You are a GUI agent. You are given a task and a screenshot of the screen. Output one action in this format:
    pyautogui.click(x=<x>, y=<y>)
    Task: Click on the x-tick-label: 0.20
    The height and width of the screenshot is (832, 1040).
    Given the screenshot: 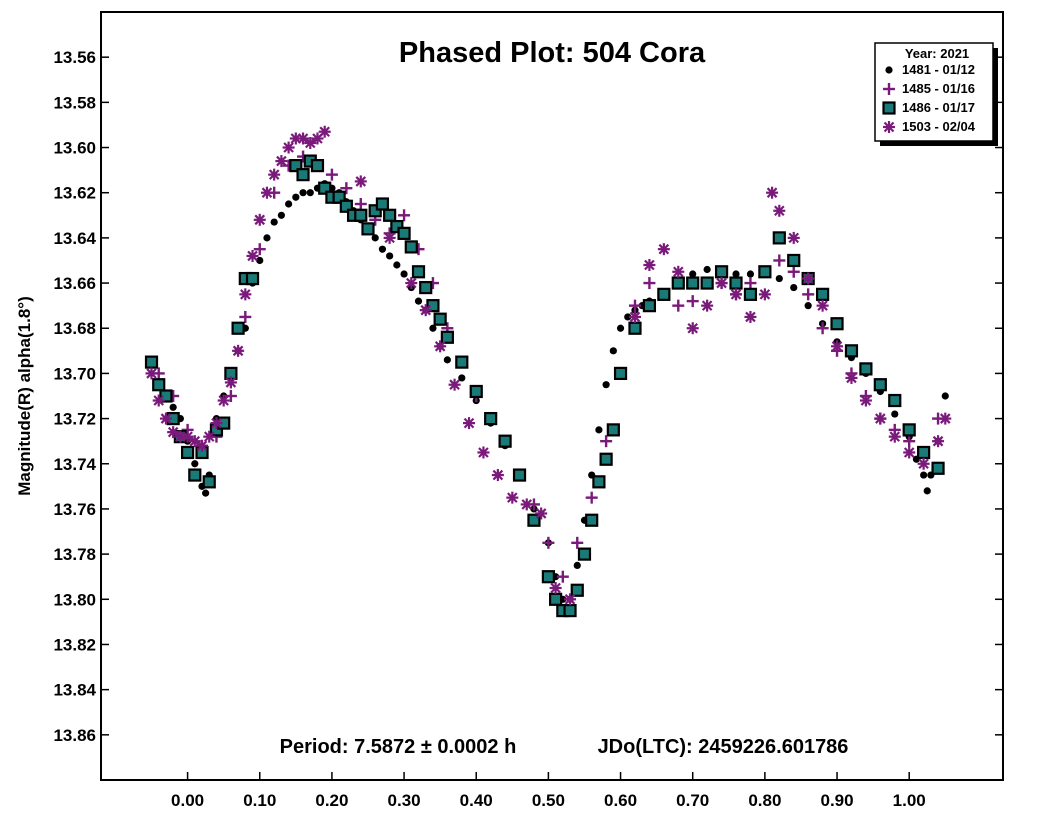 What is the action you would take?
    pyautogui.click(x=331, y=800)
    